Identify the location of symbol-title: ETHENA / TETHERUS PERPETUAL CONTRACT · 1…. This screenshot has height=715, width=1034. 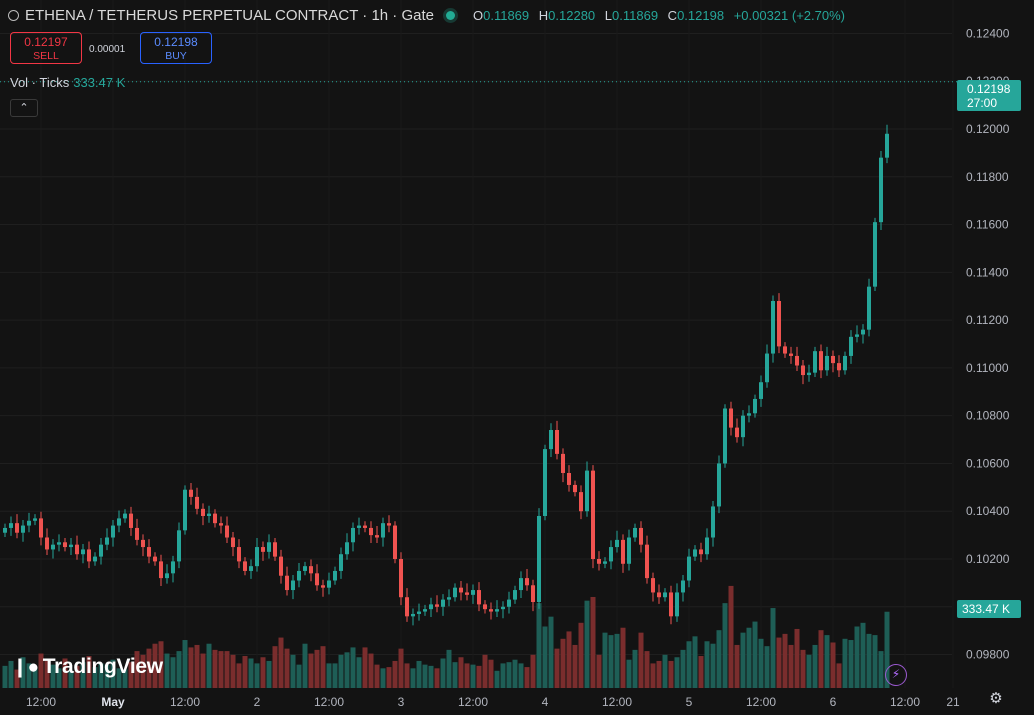
(229, 15).